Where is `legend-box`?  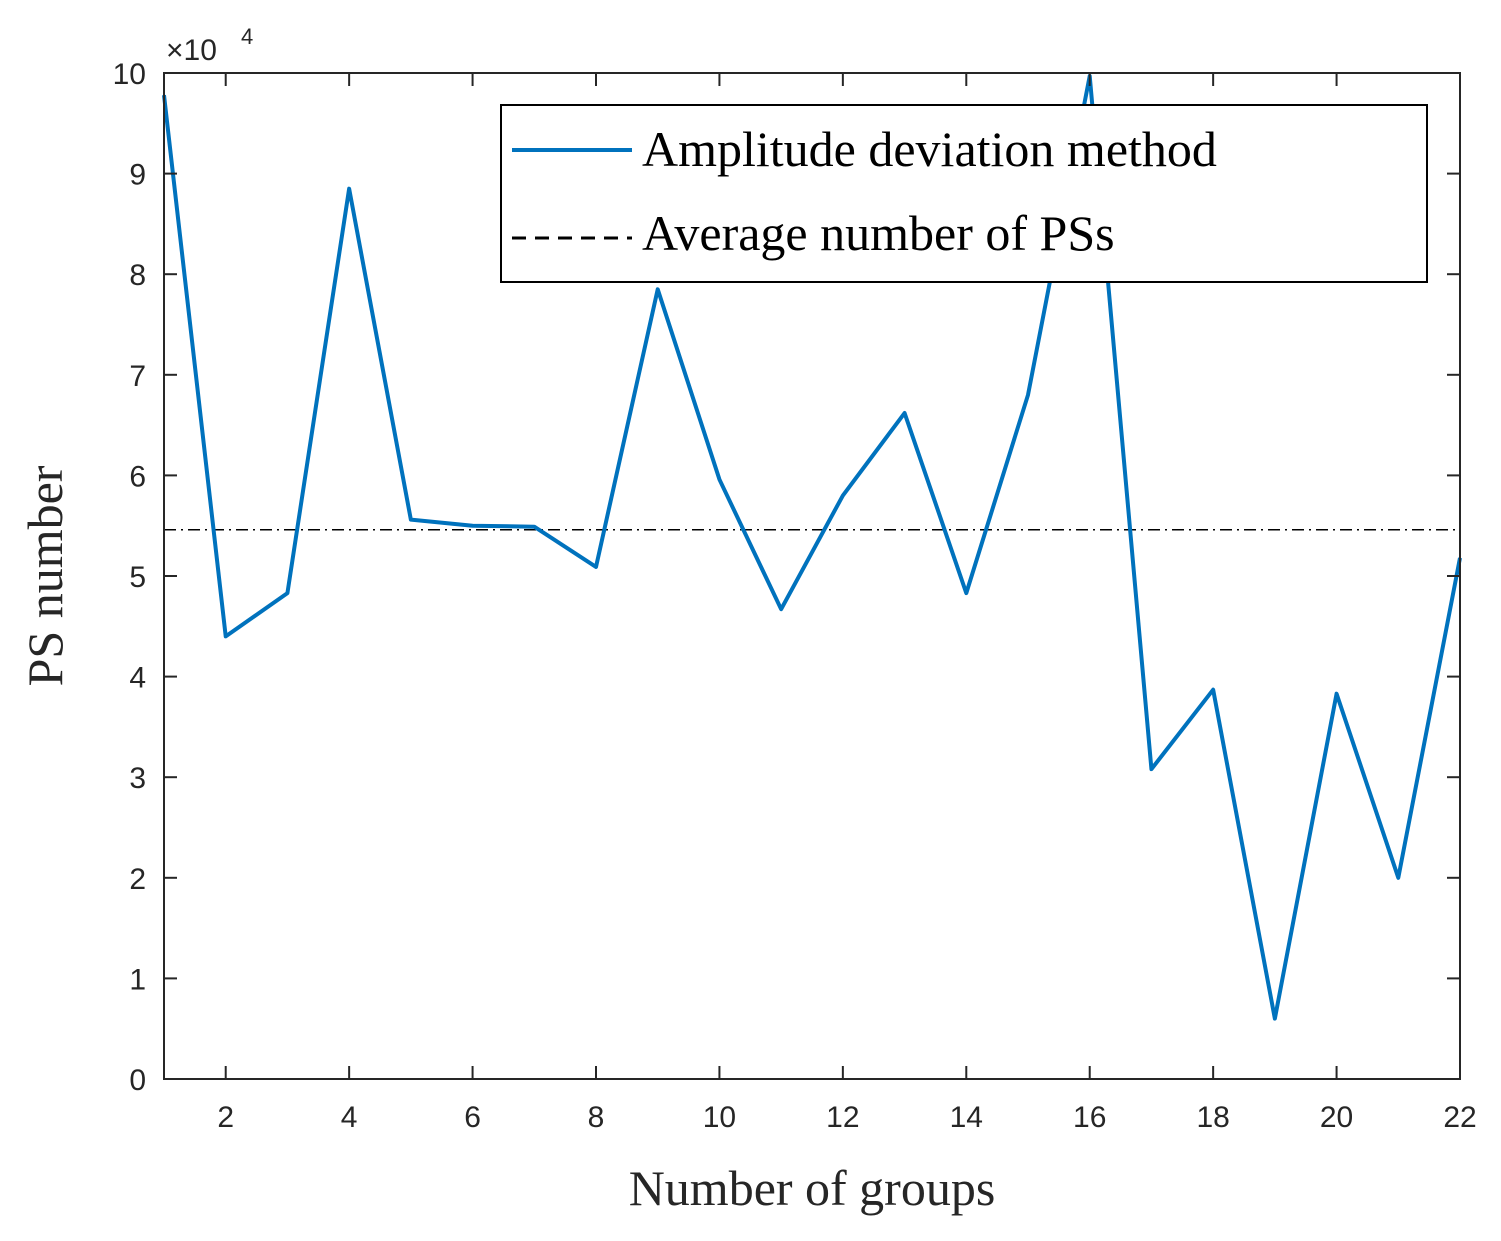 legend-box is located at coordinates (964, 193).